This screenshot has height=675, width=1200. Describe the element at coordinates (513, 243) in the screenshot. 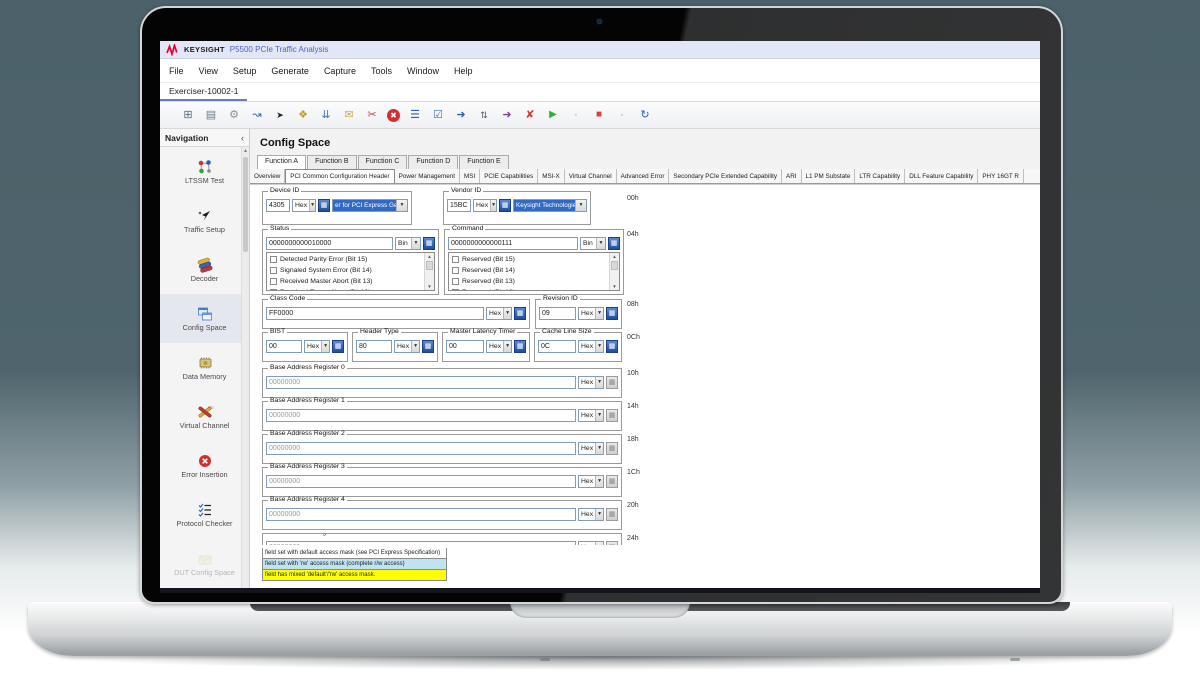

I see `command-value-input` at that location.